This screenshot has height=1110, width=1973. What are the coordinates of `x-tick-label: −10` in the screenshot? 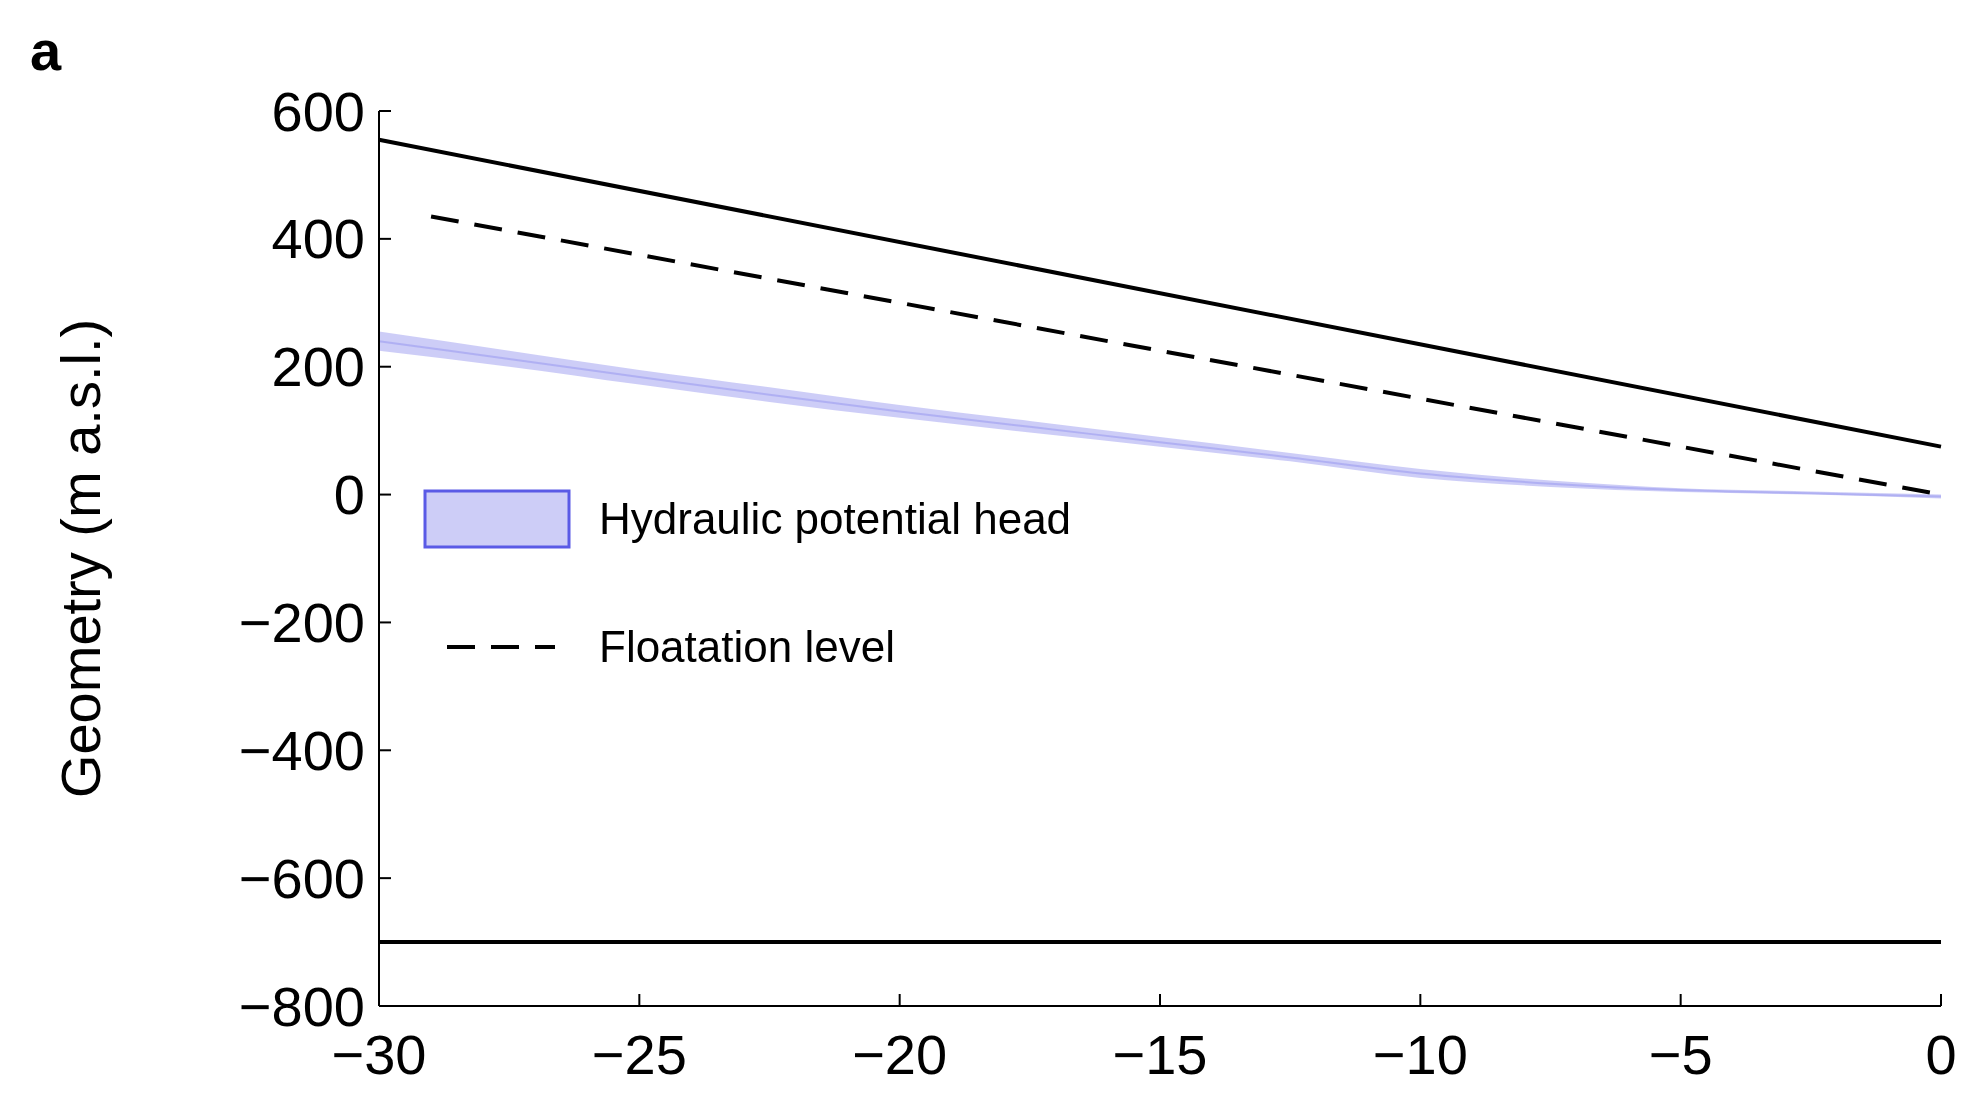 It's located at (1420, 1054).